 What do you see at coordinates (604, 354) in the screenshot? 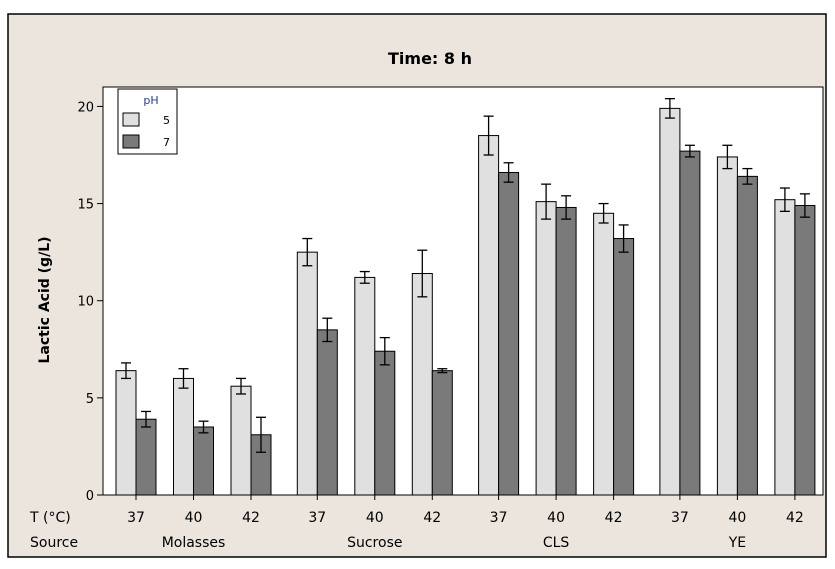
I see `bar-cls-42-ph5` at bounding box center [604, 354].